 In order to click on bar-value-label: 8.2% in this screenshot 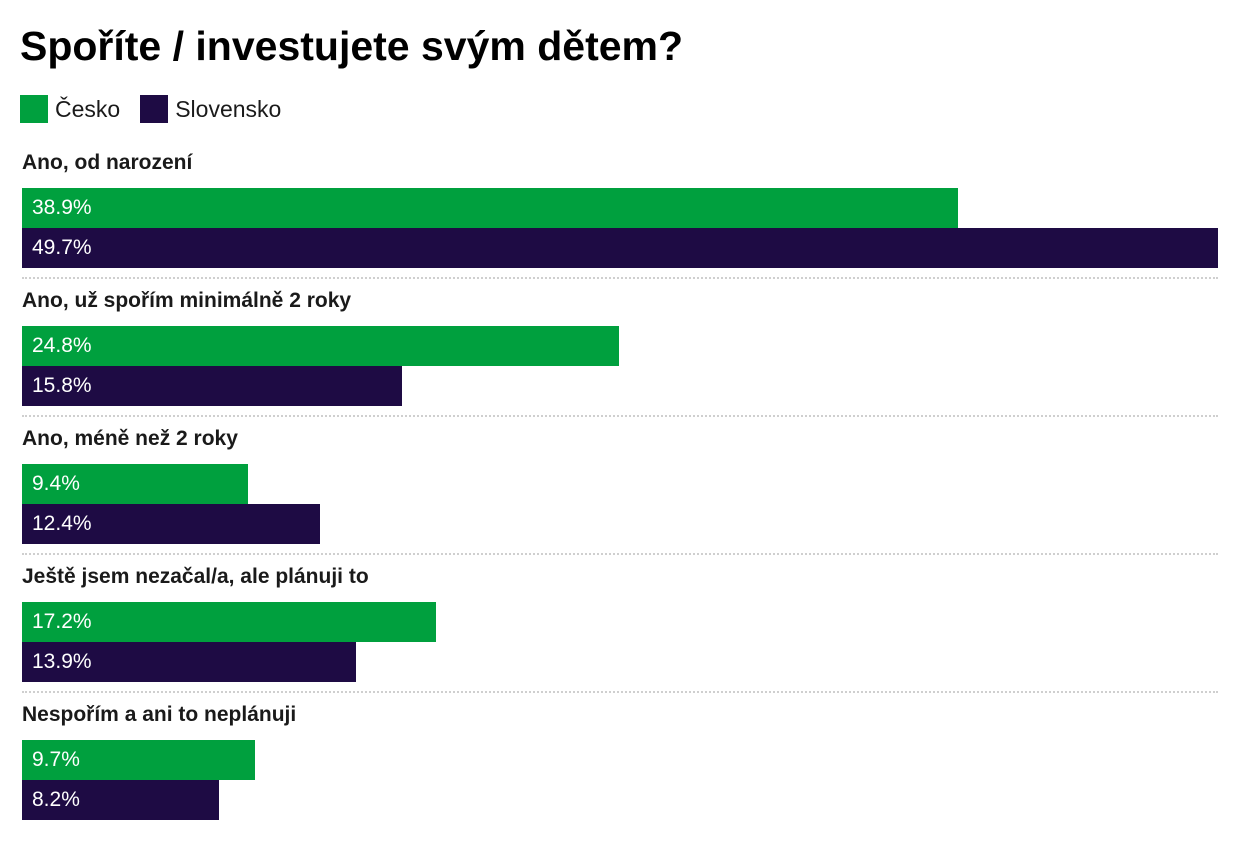, I will do `click(56, 799)`.